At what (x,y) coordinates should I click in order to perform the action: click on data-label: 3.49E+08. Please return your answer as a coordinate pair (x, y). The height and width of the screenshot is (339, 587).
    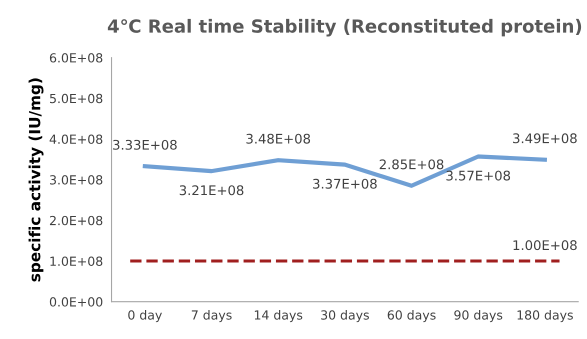
    Looking at the image, I should click on (545, 138).